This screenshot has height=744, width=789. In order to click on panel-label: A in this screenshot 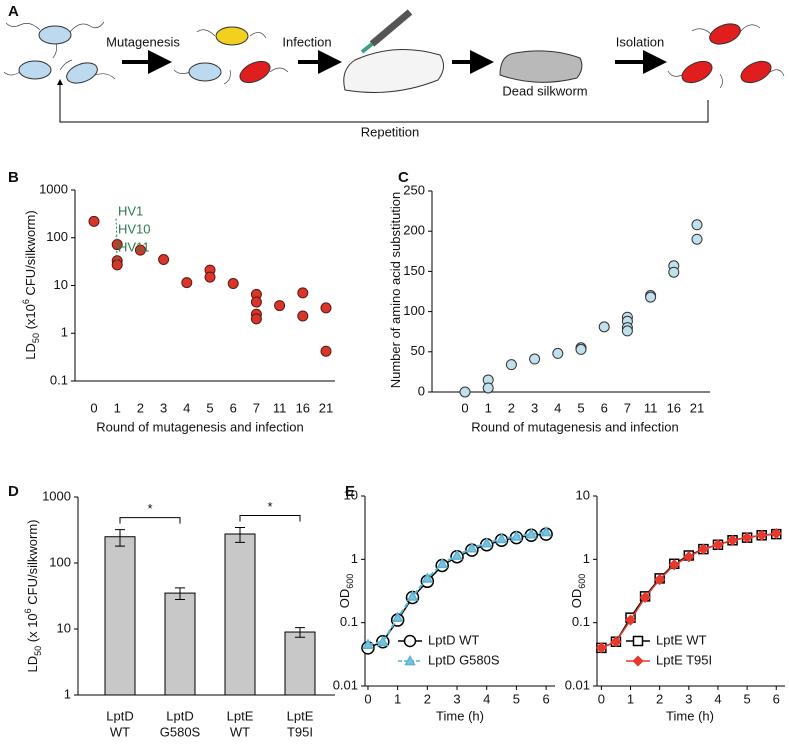, I will do `click(13, 11)`.